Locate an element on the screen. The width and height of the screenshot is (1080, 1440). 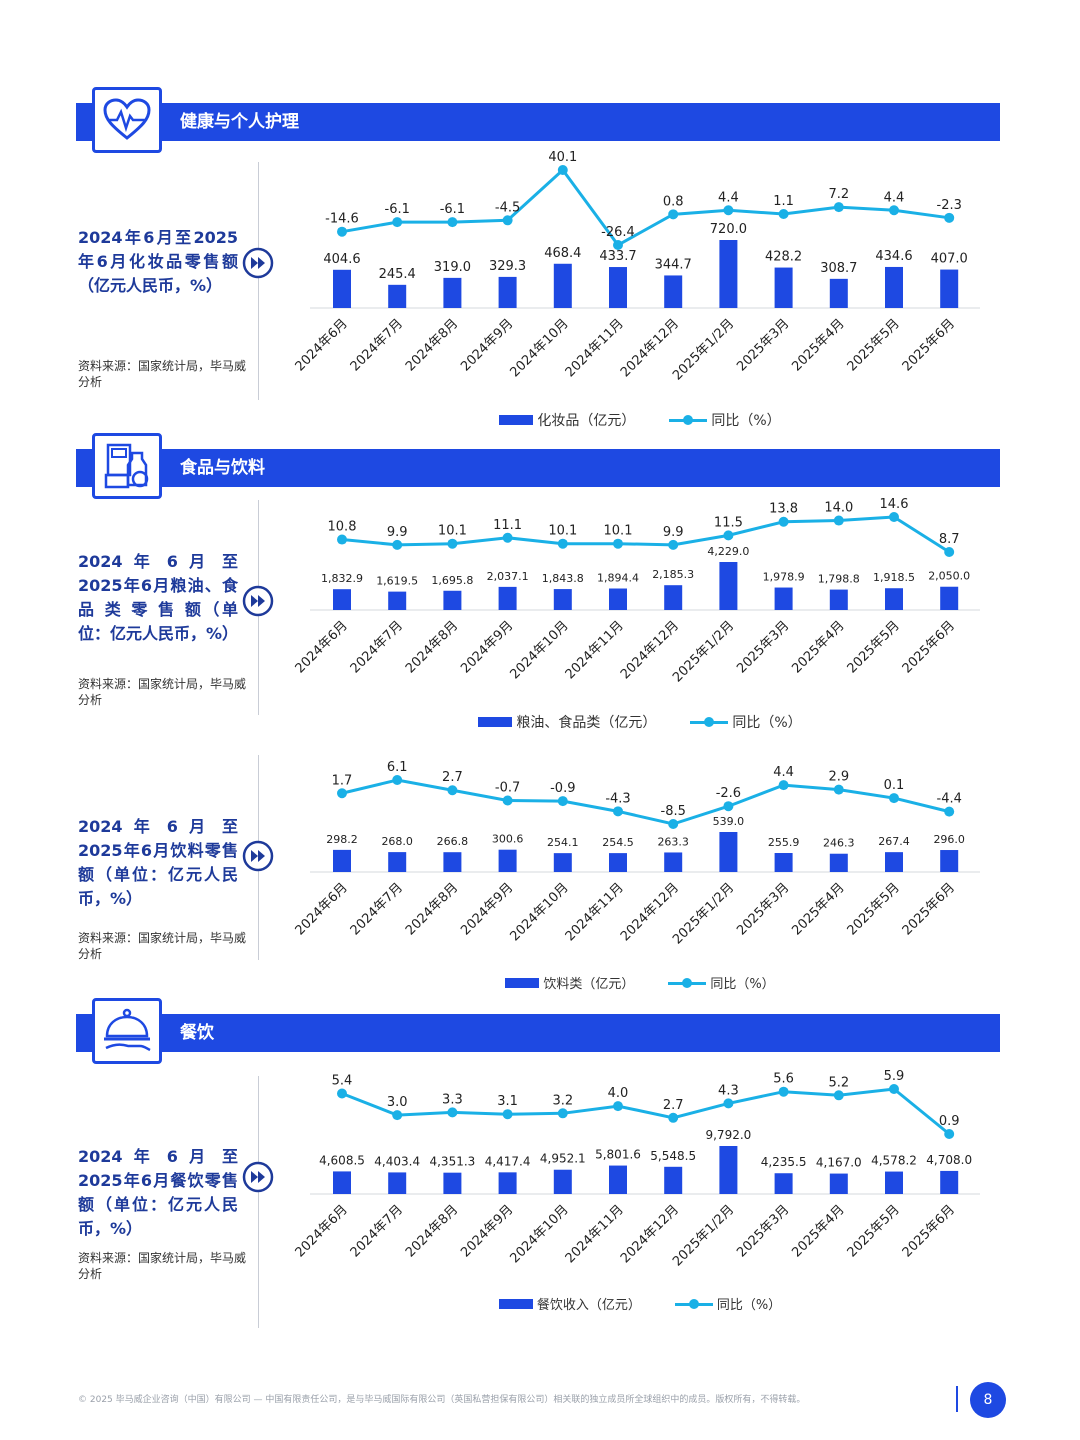
yoy-value-label: -2.6 is located at coordinates (728, 793).